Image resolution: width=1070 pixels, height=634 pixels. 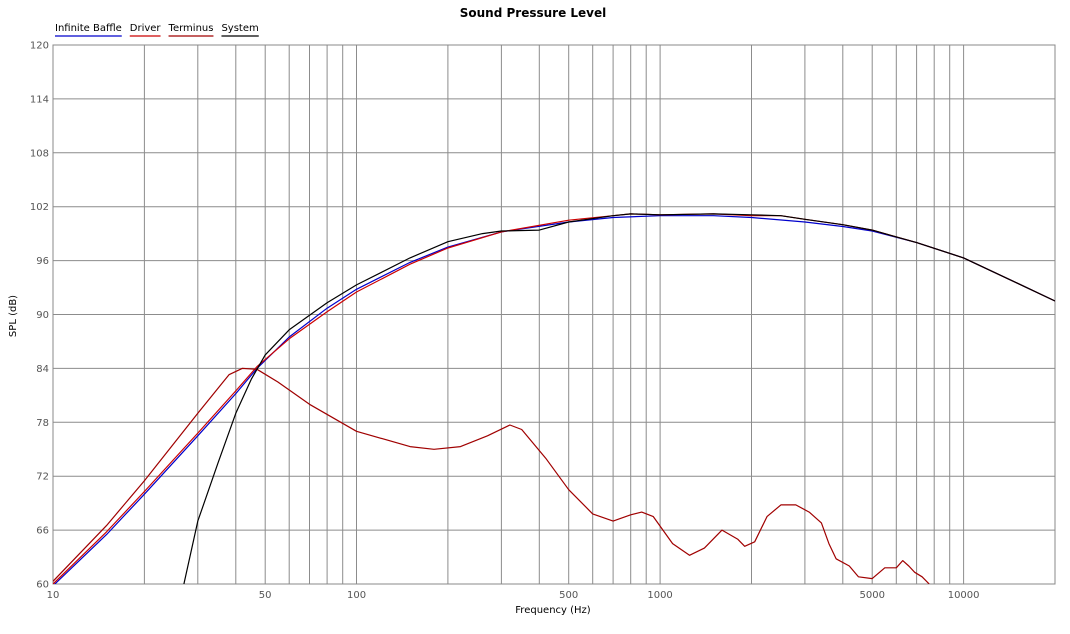 What do you see at coordinates (533, 13) in the screenshot?
I see `chart-title: Sound Pressure Level` at bounding box center [533, 13].